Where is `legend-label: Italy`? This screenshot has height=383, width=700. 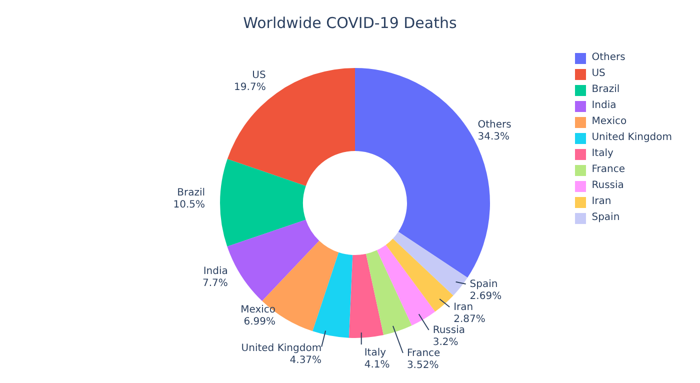
legend-label: Italy is located at coordinates (603, 154).